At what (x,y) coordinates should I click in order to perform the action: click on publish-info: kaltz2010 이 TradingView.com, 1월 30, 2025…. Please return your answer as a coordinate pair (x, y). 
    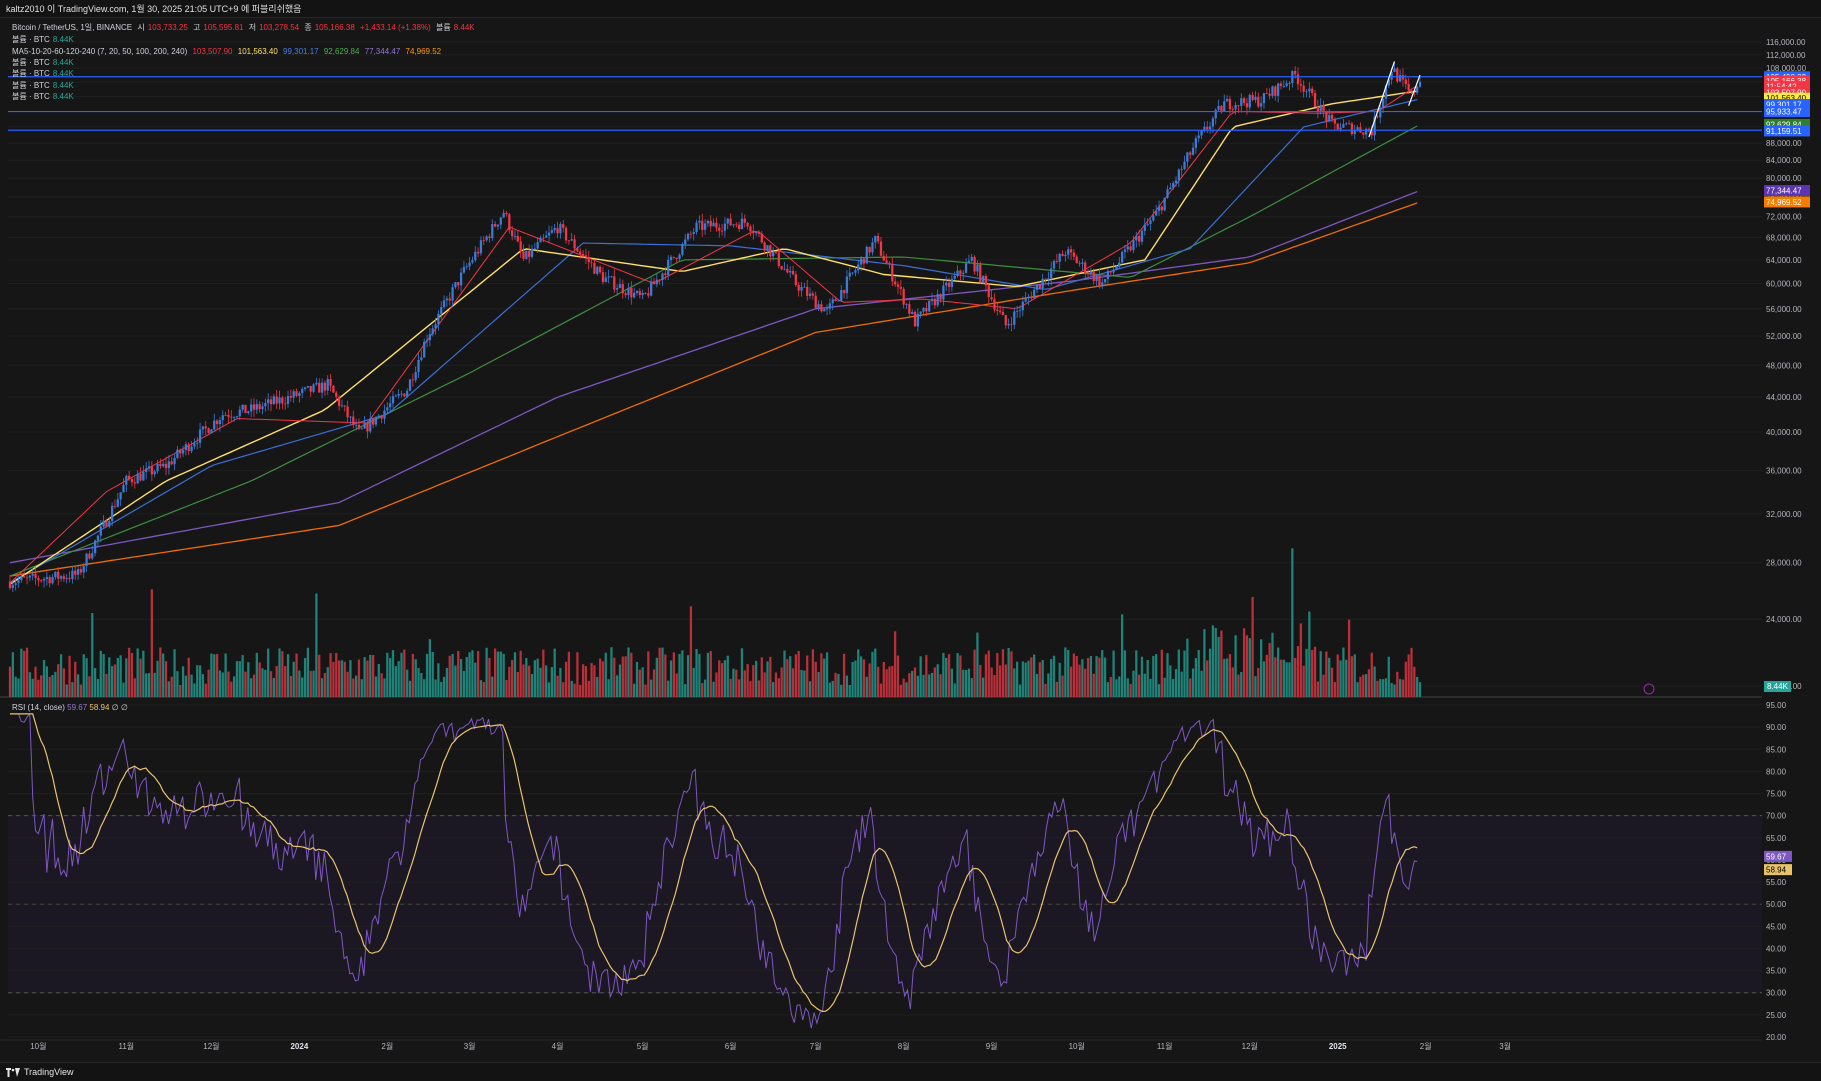
    Looking at the image, I should click on (154, 9).